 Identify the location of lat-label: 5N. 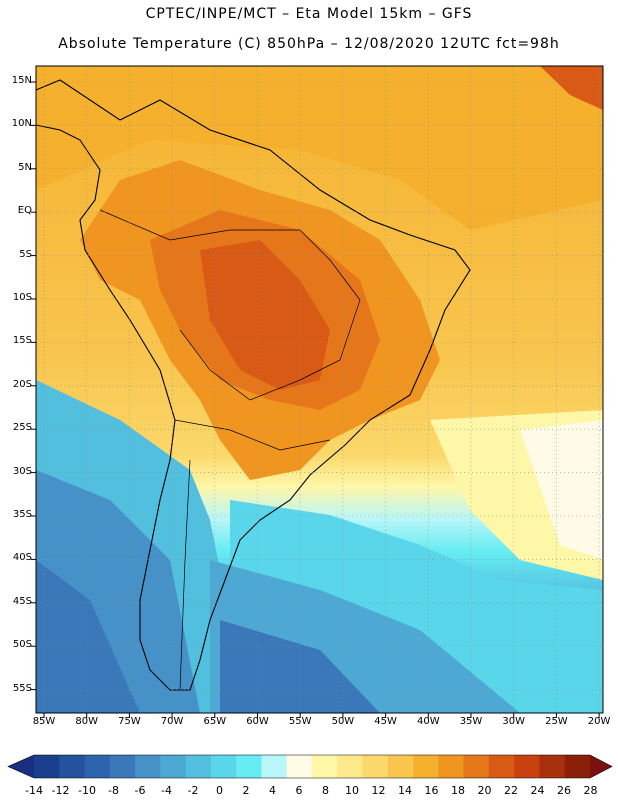
(25, 167).